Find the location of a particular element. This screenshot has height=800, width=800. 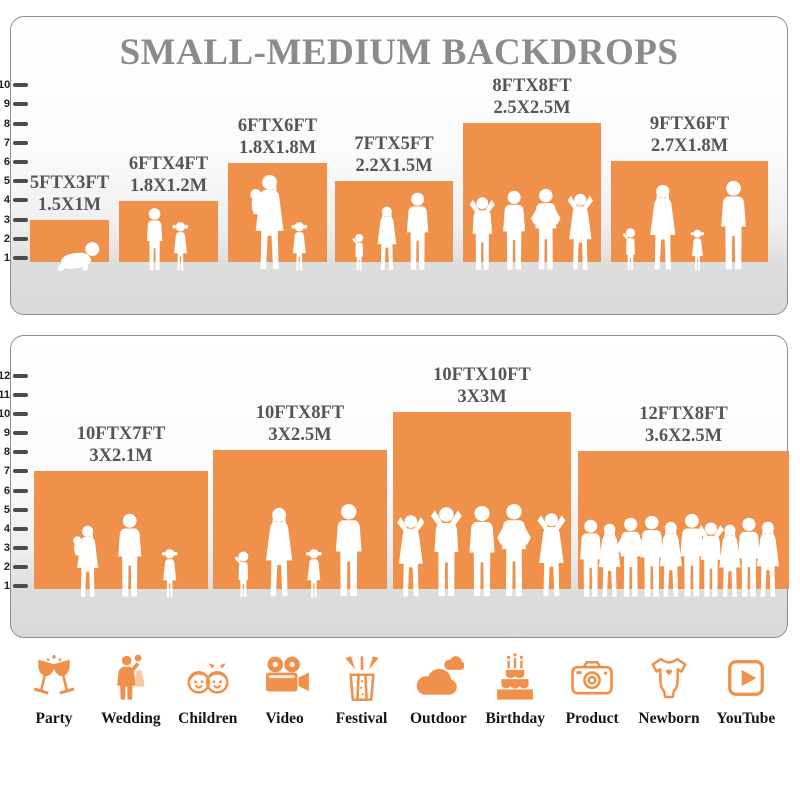

size-meters-text: 2.7X1.8M is located at coordinates (689, 145).